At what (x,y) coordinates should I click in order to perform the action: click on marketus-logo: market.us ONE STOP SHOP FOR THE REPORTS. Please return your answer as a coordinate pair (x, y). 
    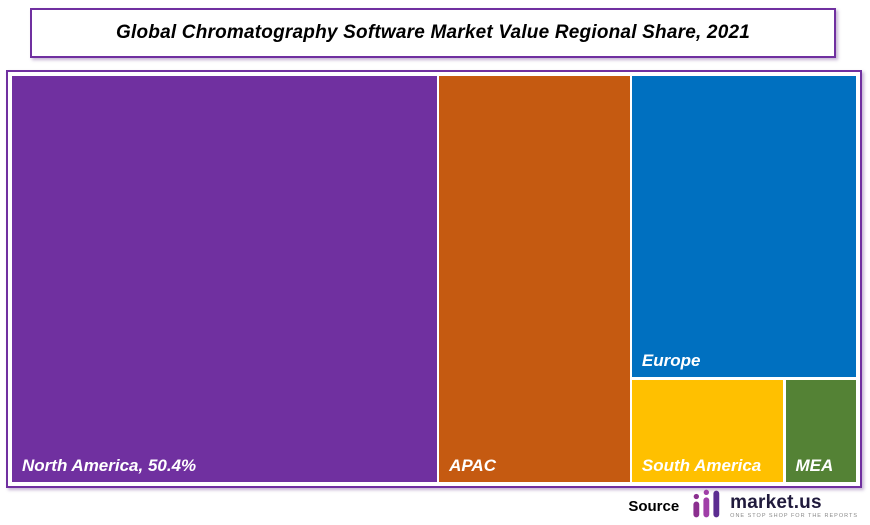
    Looking at the image, I should click on (774, 506).